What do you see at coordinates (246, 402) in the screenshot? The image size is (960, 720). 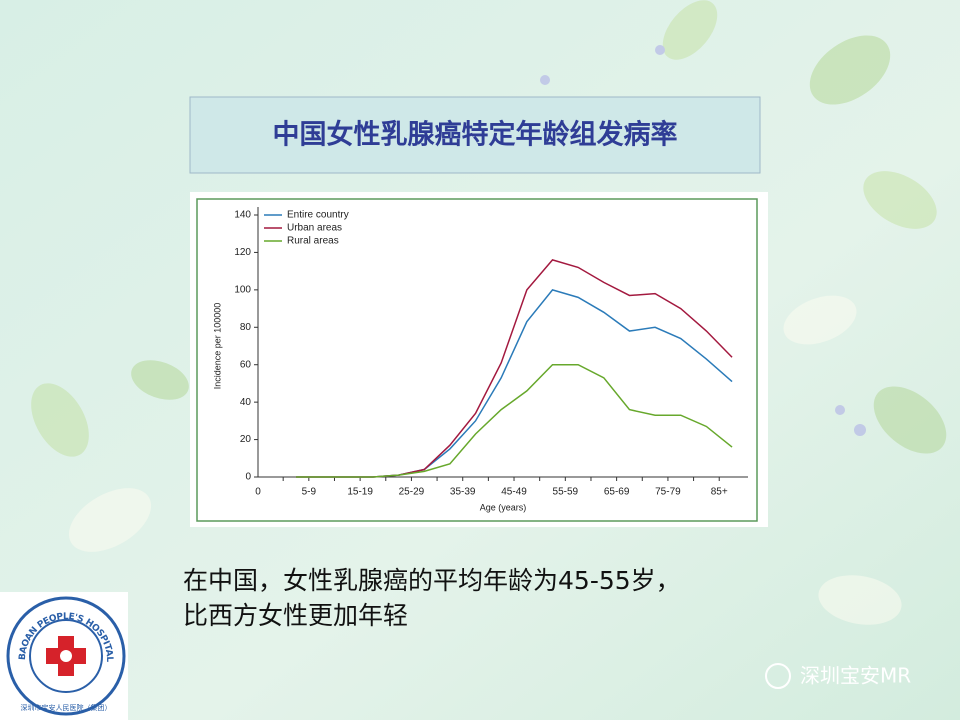 I see `y-tick-label: 40` at bounding box center [246, 402].